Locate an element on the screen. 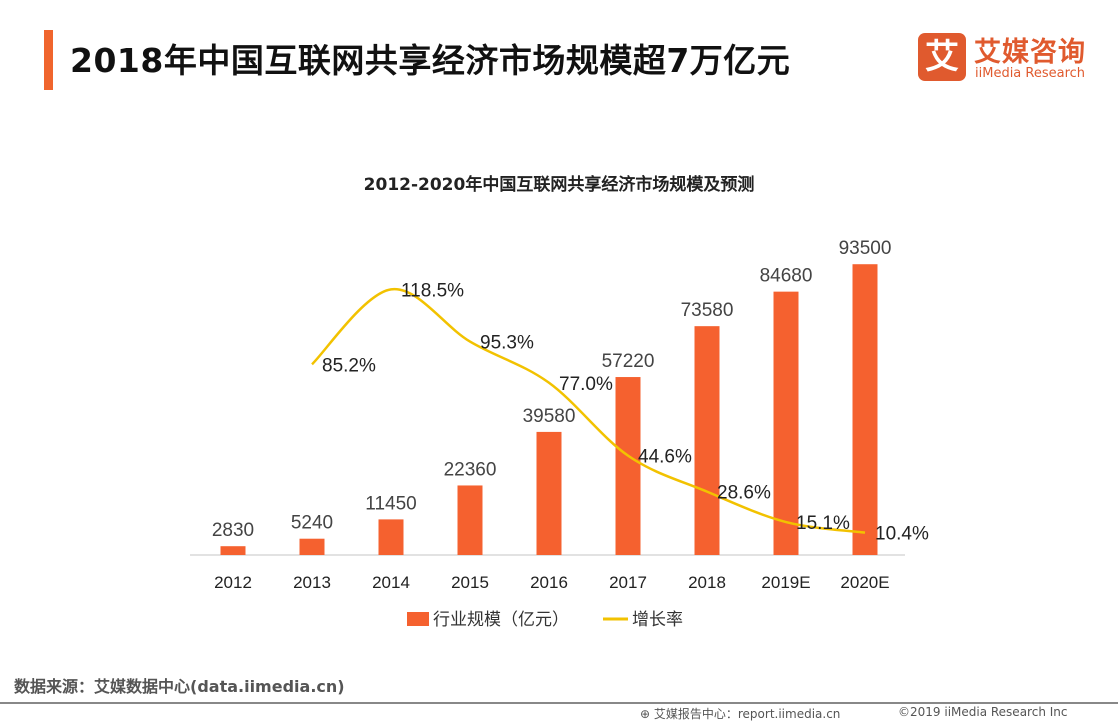 The image size is (1118, 727). footer-report-text: 艾媒报告中心：report.iimedia.cn is located at coordinates (747, 714).